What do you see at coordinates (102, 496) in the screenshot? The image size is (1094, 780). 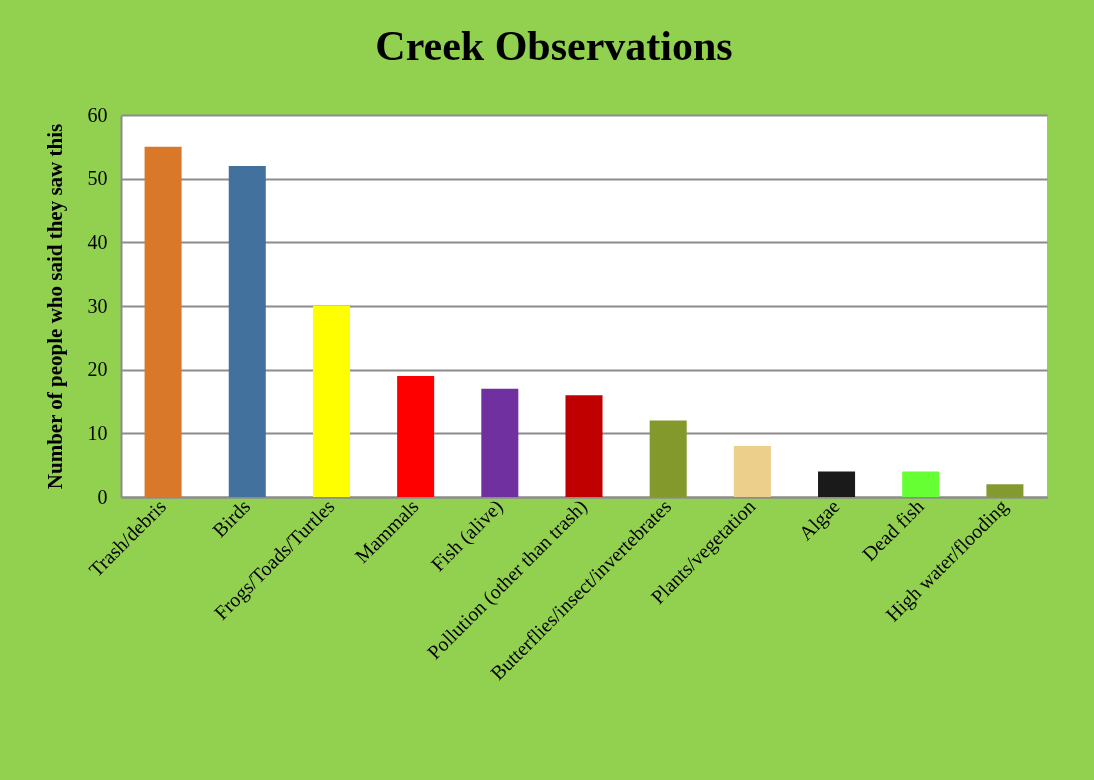 I see `y-tick-label: 0` at bounding box center [102, 496].